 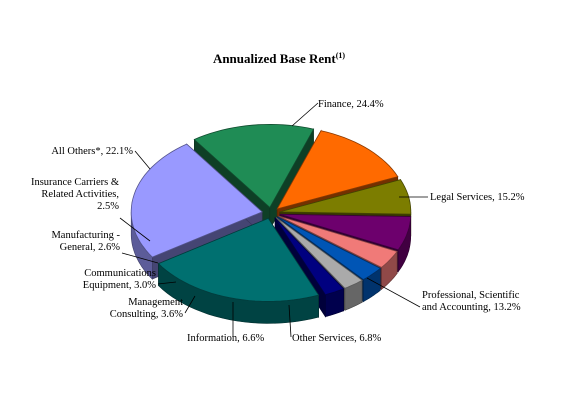 I want to click on slice-label-line: Finance, 24.4%, so click(x=351, y=104).